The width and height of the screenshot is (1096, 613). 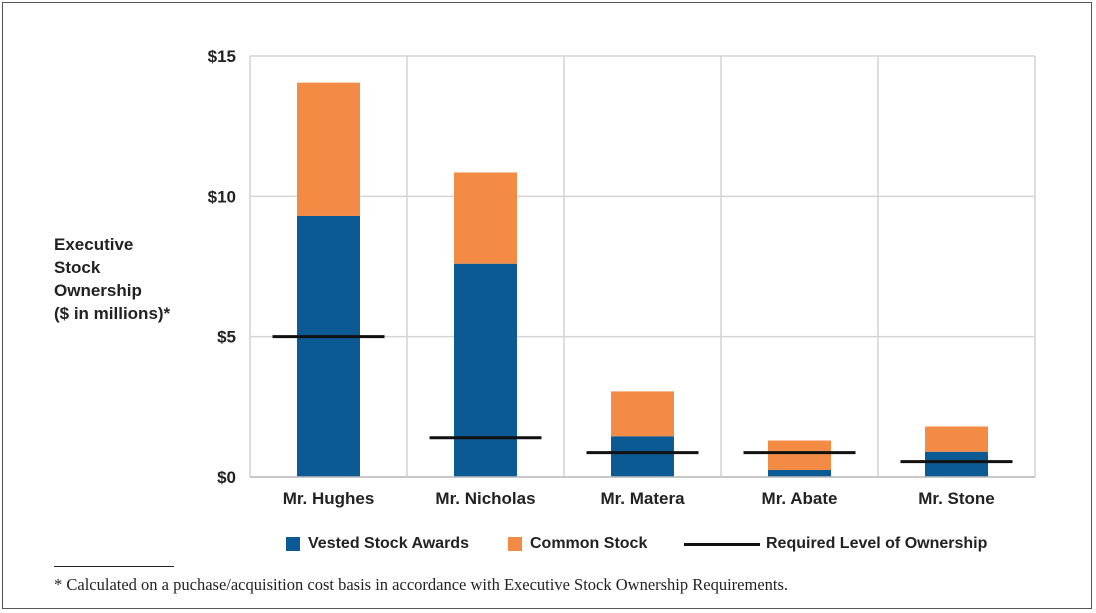 What do you see at coordinates (877, 543) in the screenshot?
I see `legend-label-required: Required Level of Ownership` at bounding box center [877, 543].